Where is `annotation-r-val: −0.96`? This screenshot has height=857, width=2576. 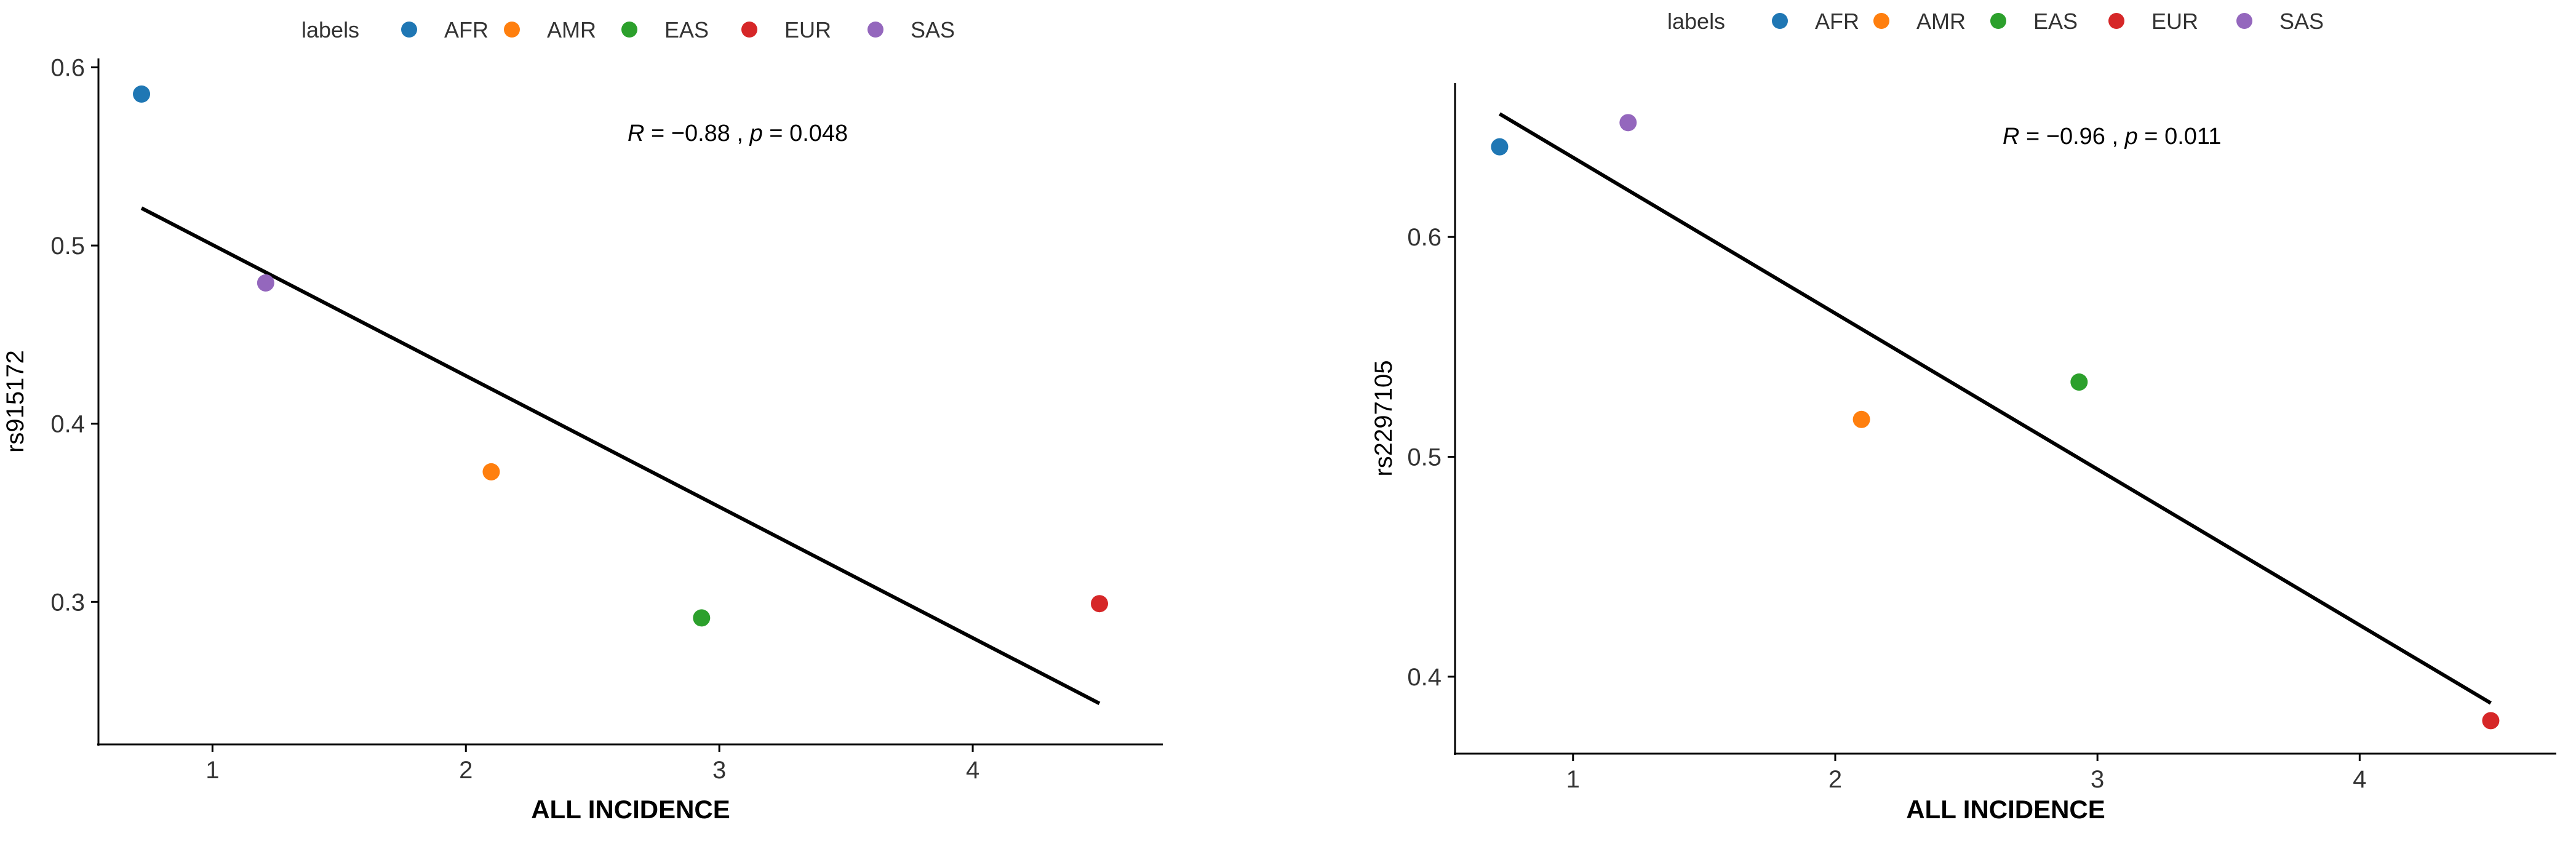
annotation-r-val: −0.96 is located at coordinates (2075, 136).